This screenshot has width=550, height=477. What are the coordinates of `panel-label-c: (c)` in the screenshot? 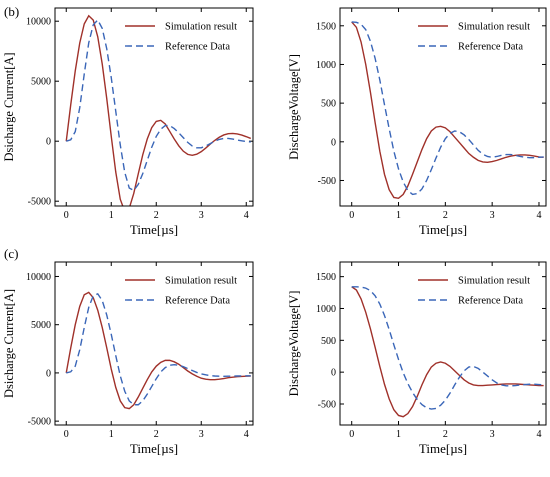 It's located at (11, 253).